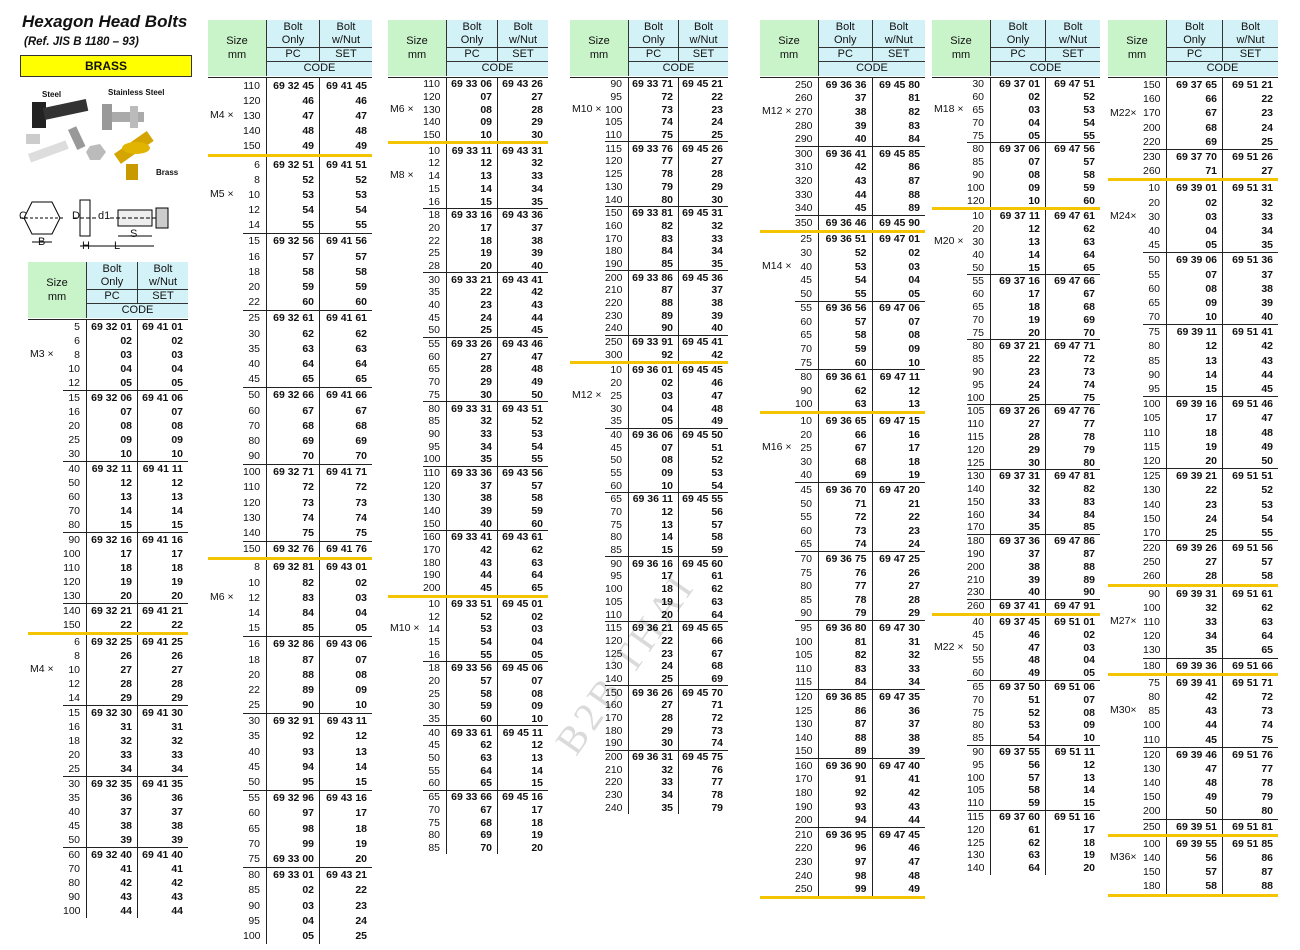 The width and height of the screenshot is (1300, 950). I want to click on table-row: 150 69 37 65 69 51 21, so click(1210, 85).